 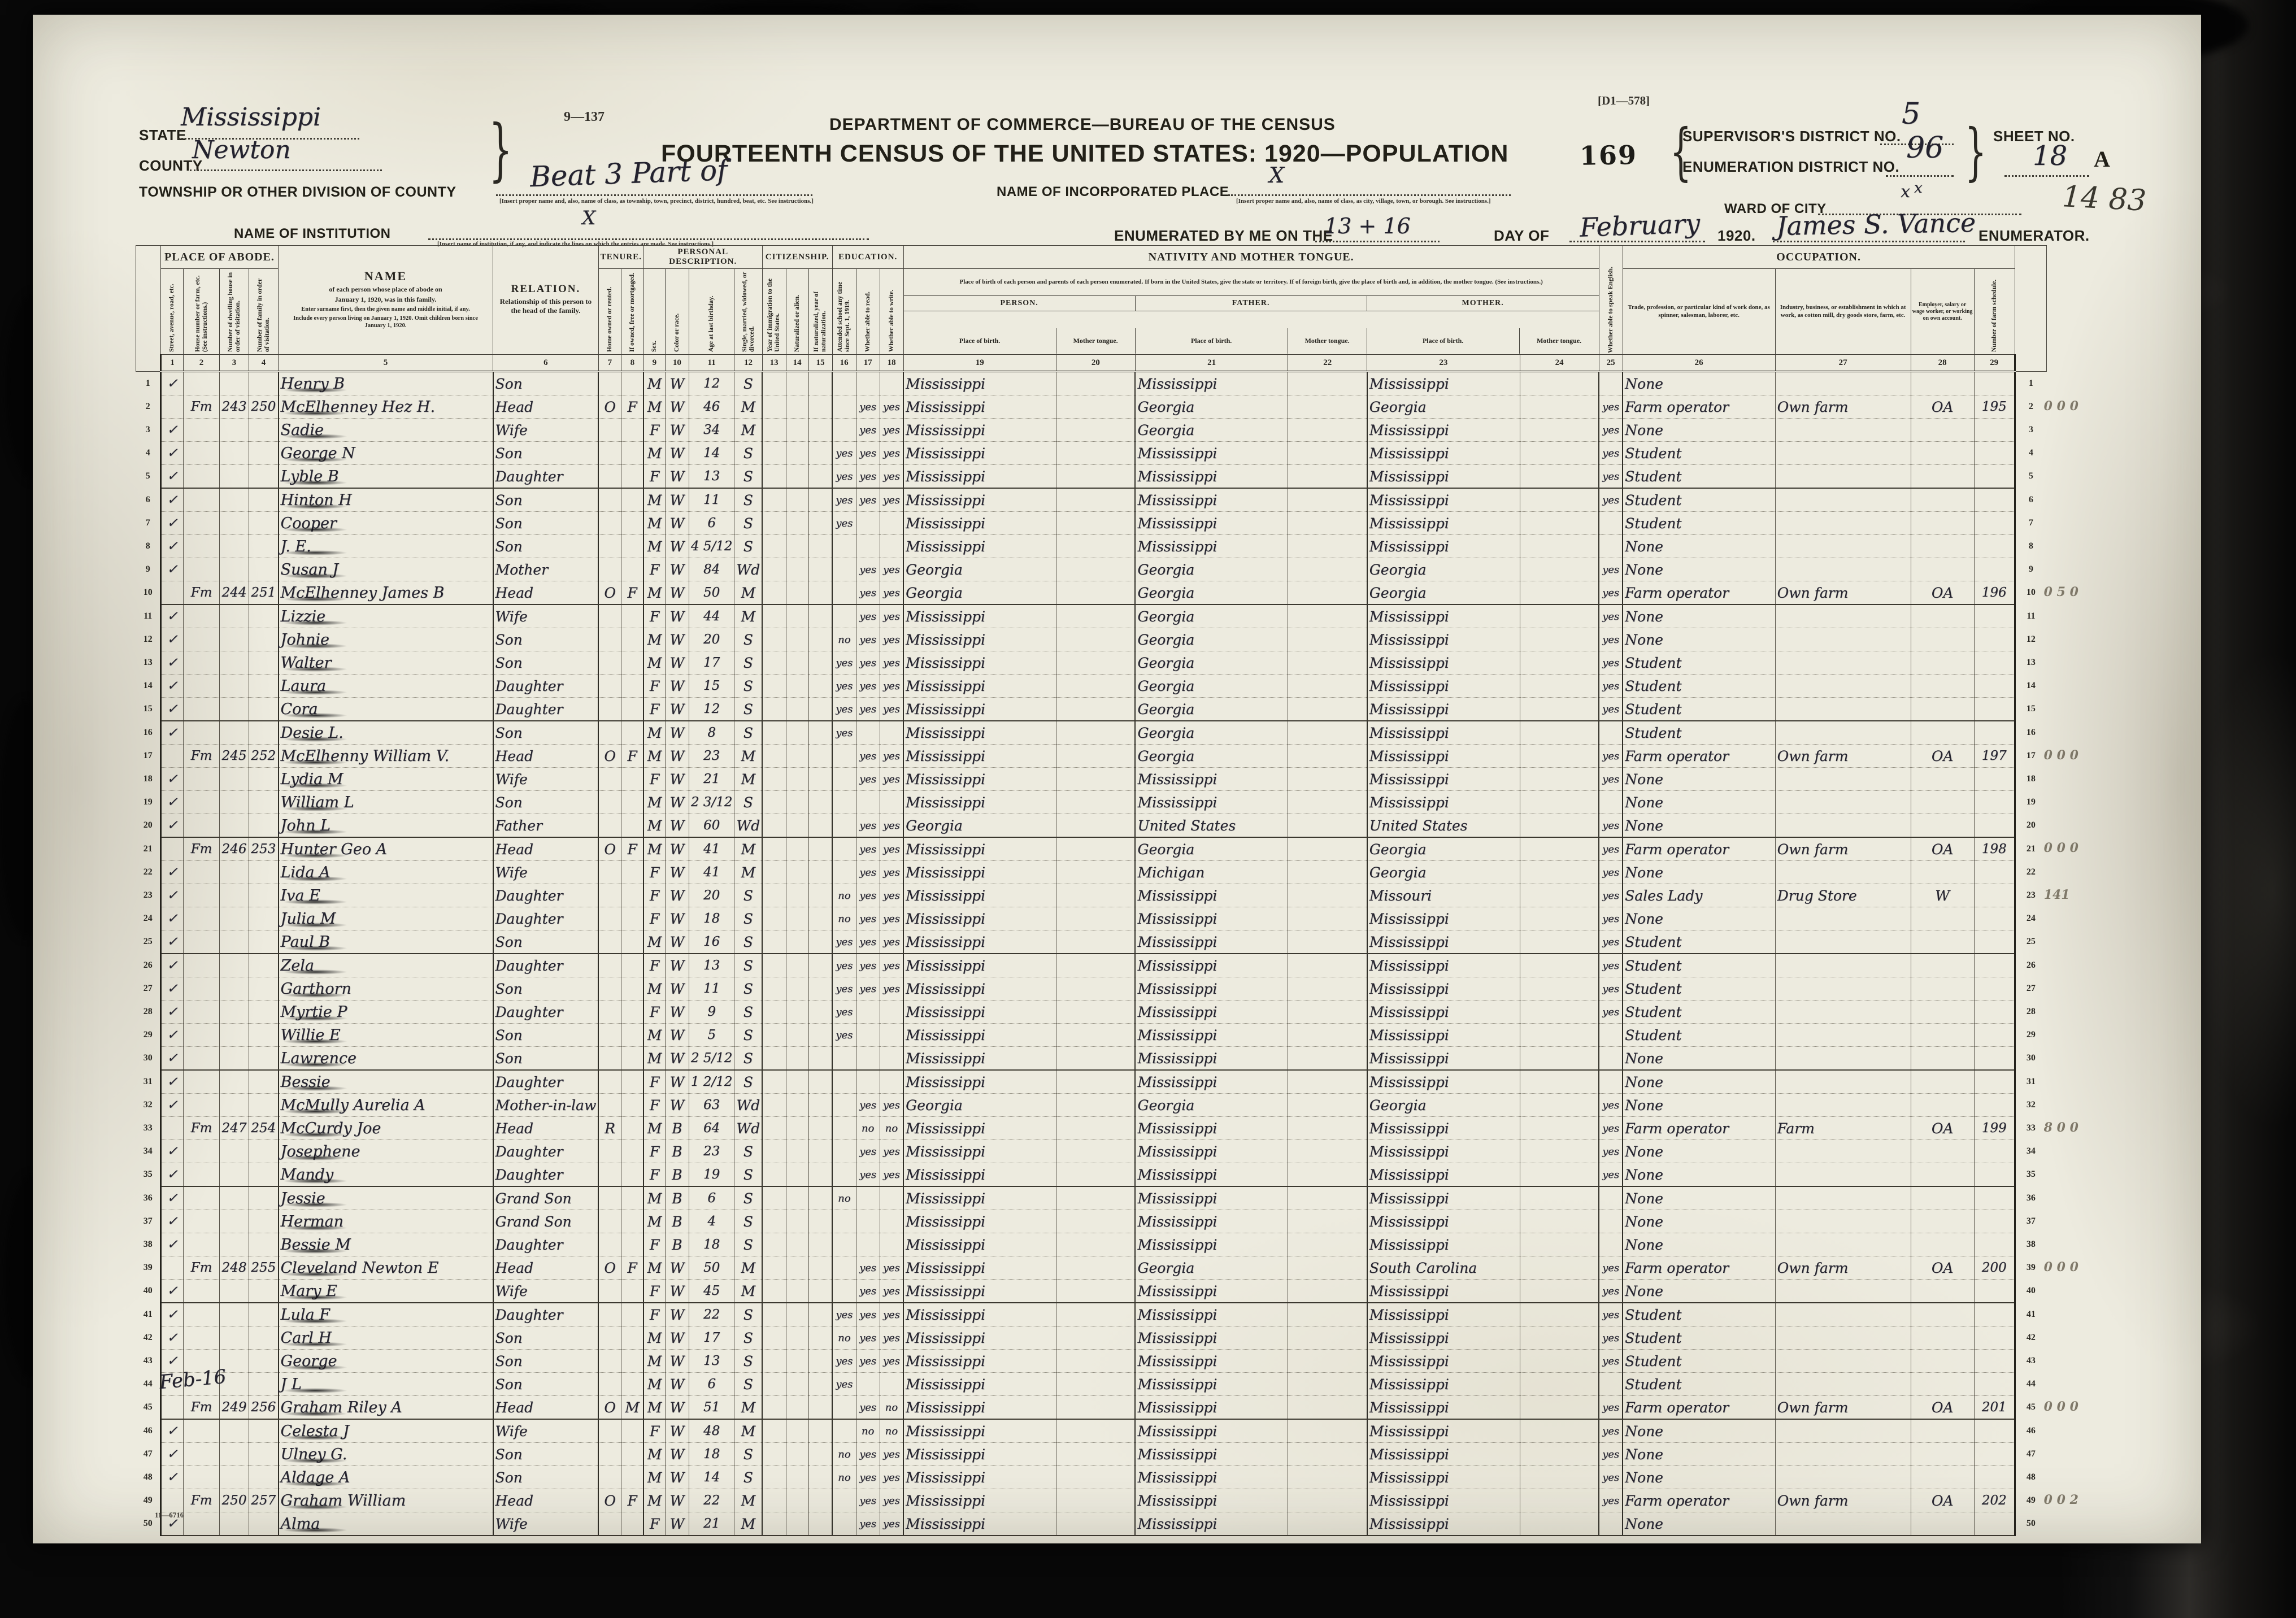 What do you see at coordinates (386, 523) in the screenshot?
I see `cell-name: Cooper` at bounding box center [386, 523].